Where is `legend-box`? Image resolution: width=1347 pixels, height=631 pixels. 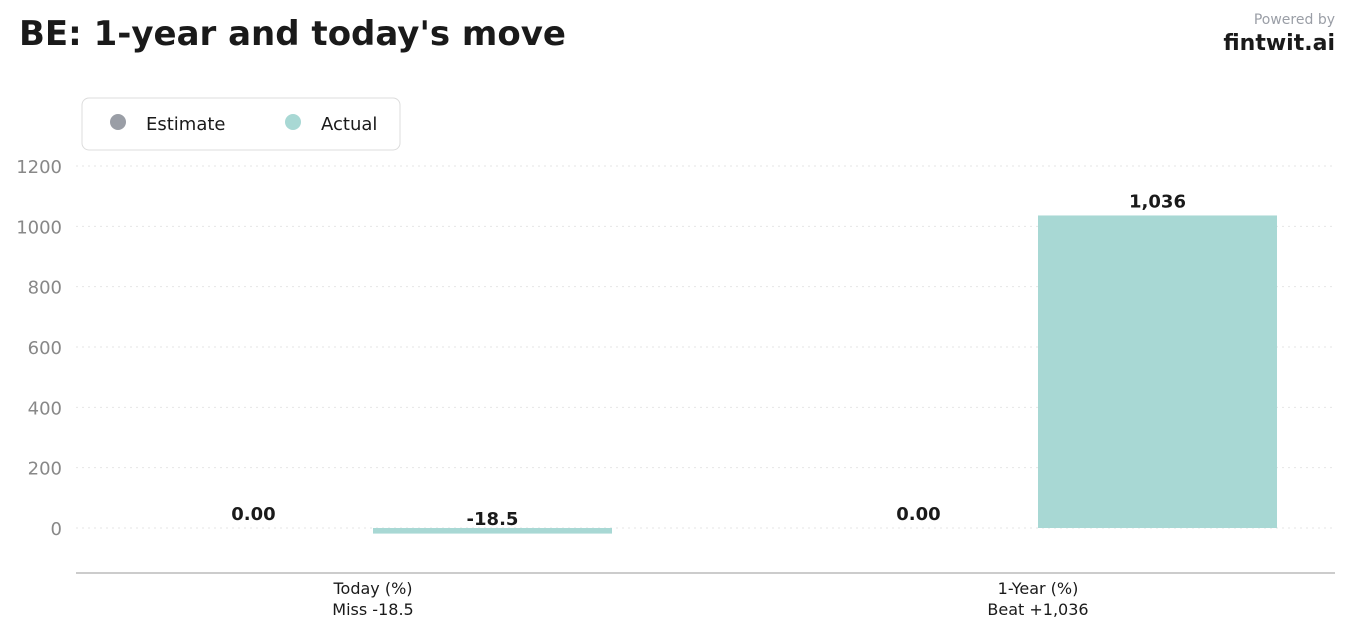 legend-box is located at coordinates (241, 124).